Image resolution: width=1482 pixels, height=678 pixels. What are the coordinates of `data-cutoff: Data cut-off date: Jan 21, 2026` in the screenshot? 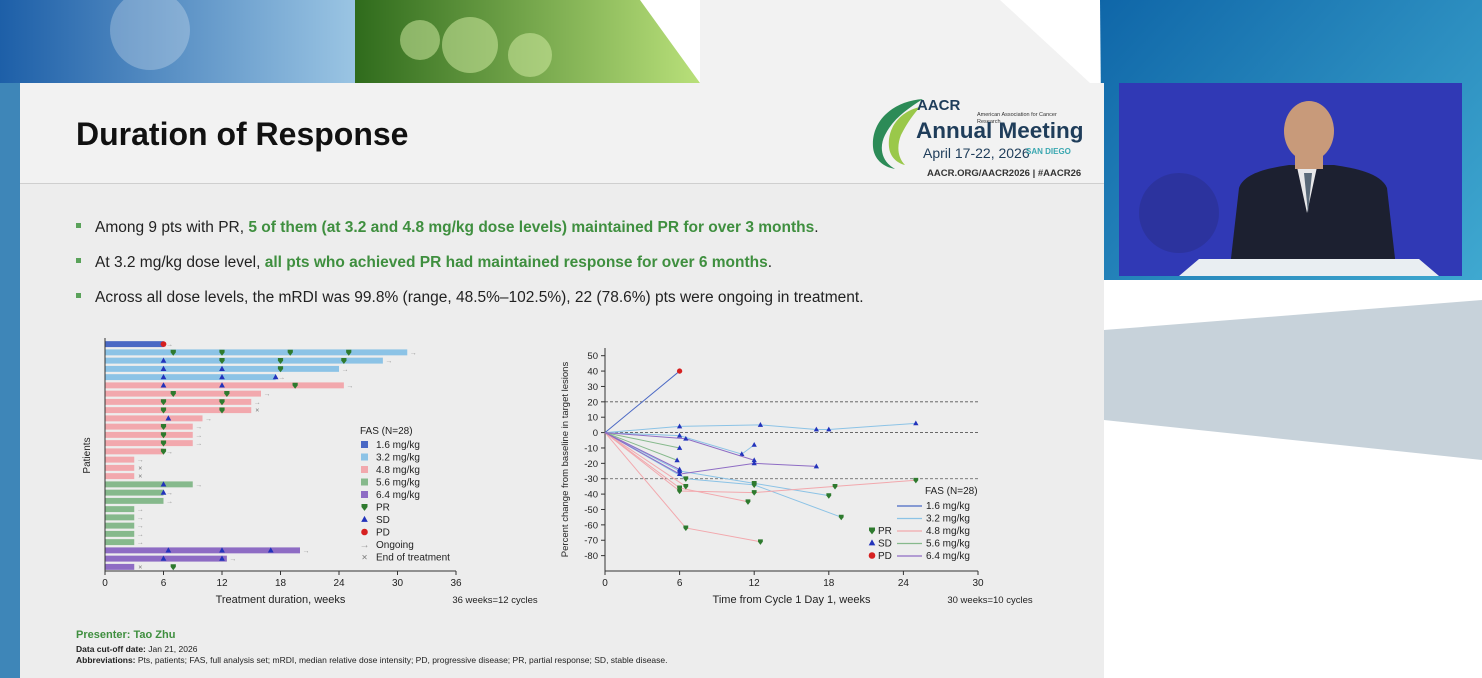 It's located at (136, 649).